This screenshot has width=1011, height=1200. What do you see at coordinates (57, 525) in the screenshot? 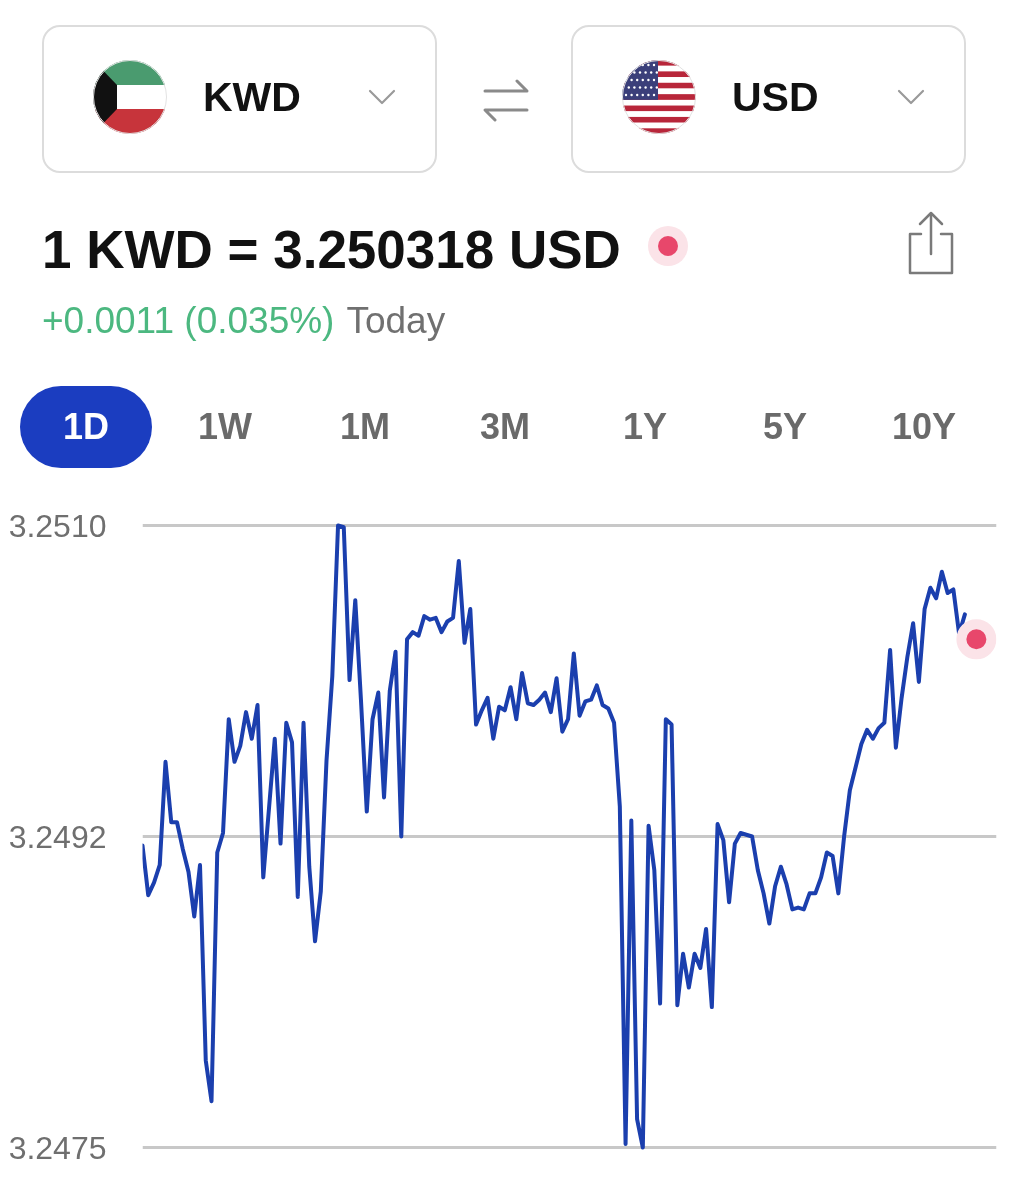
I see `y-tick-label: 3.2510` at bounding box center [57, 525].